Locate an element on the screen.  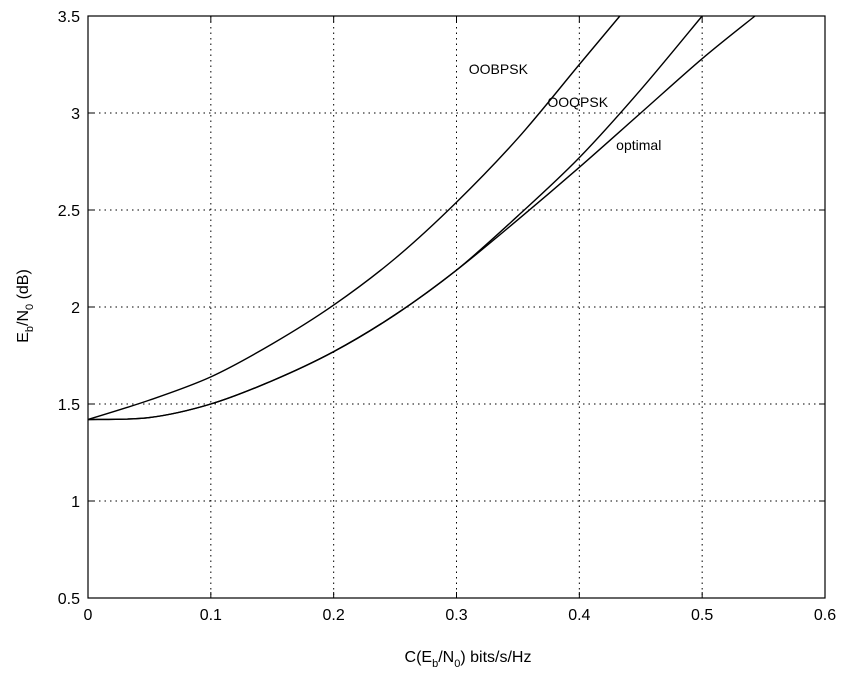
y-axis-label-post: (dB) is located at coordinates (23, 286).